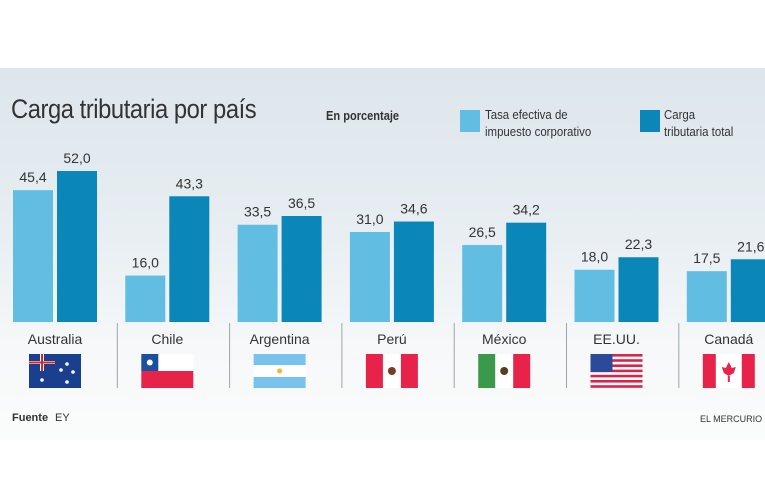  Describe the element at coordinates (526, 210) in the screenshot. I see `data-label: 34,2` at that location.